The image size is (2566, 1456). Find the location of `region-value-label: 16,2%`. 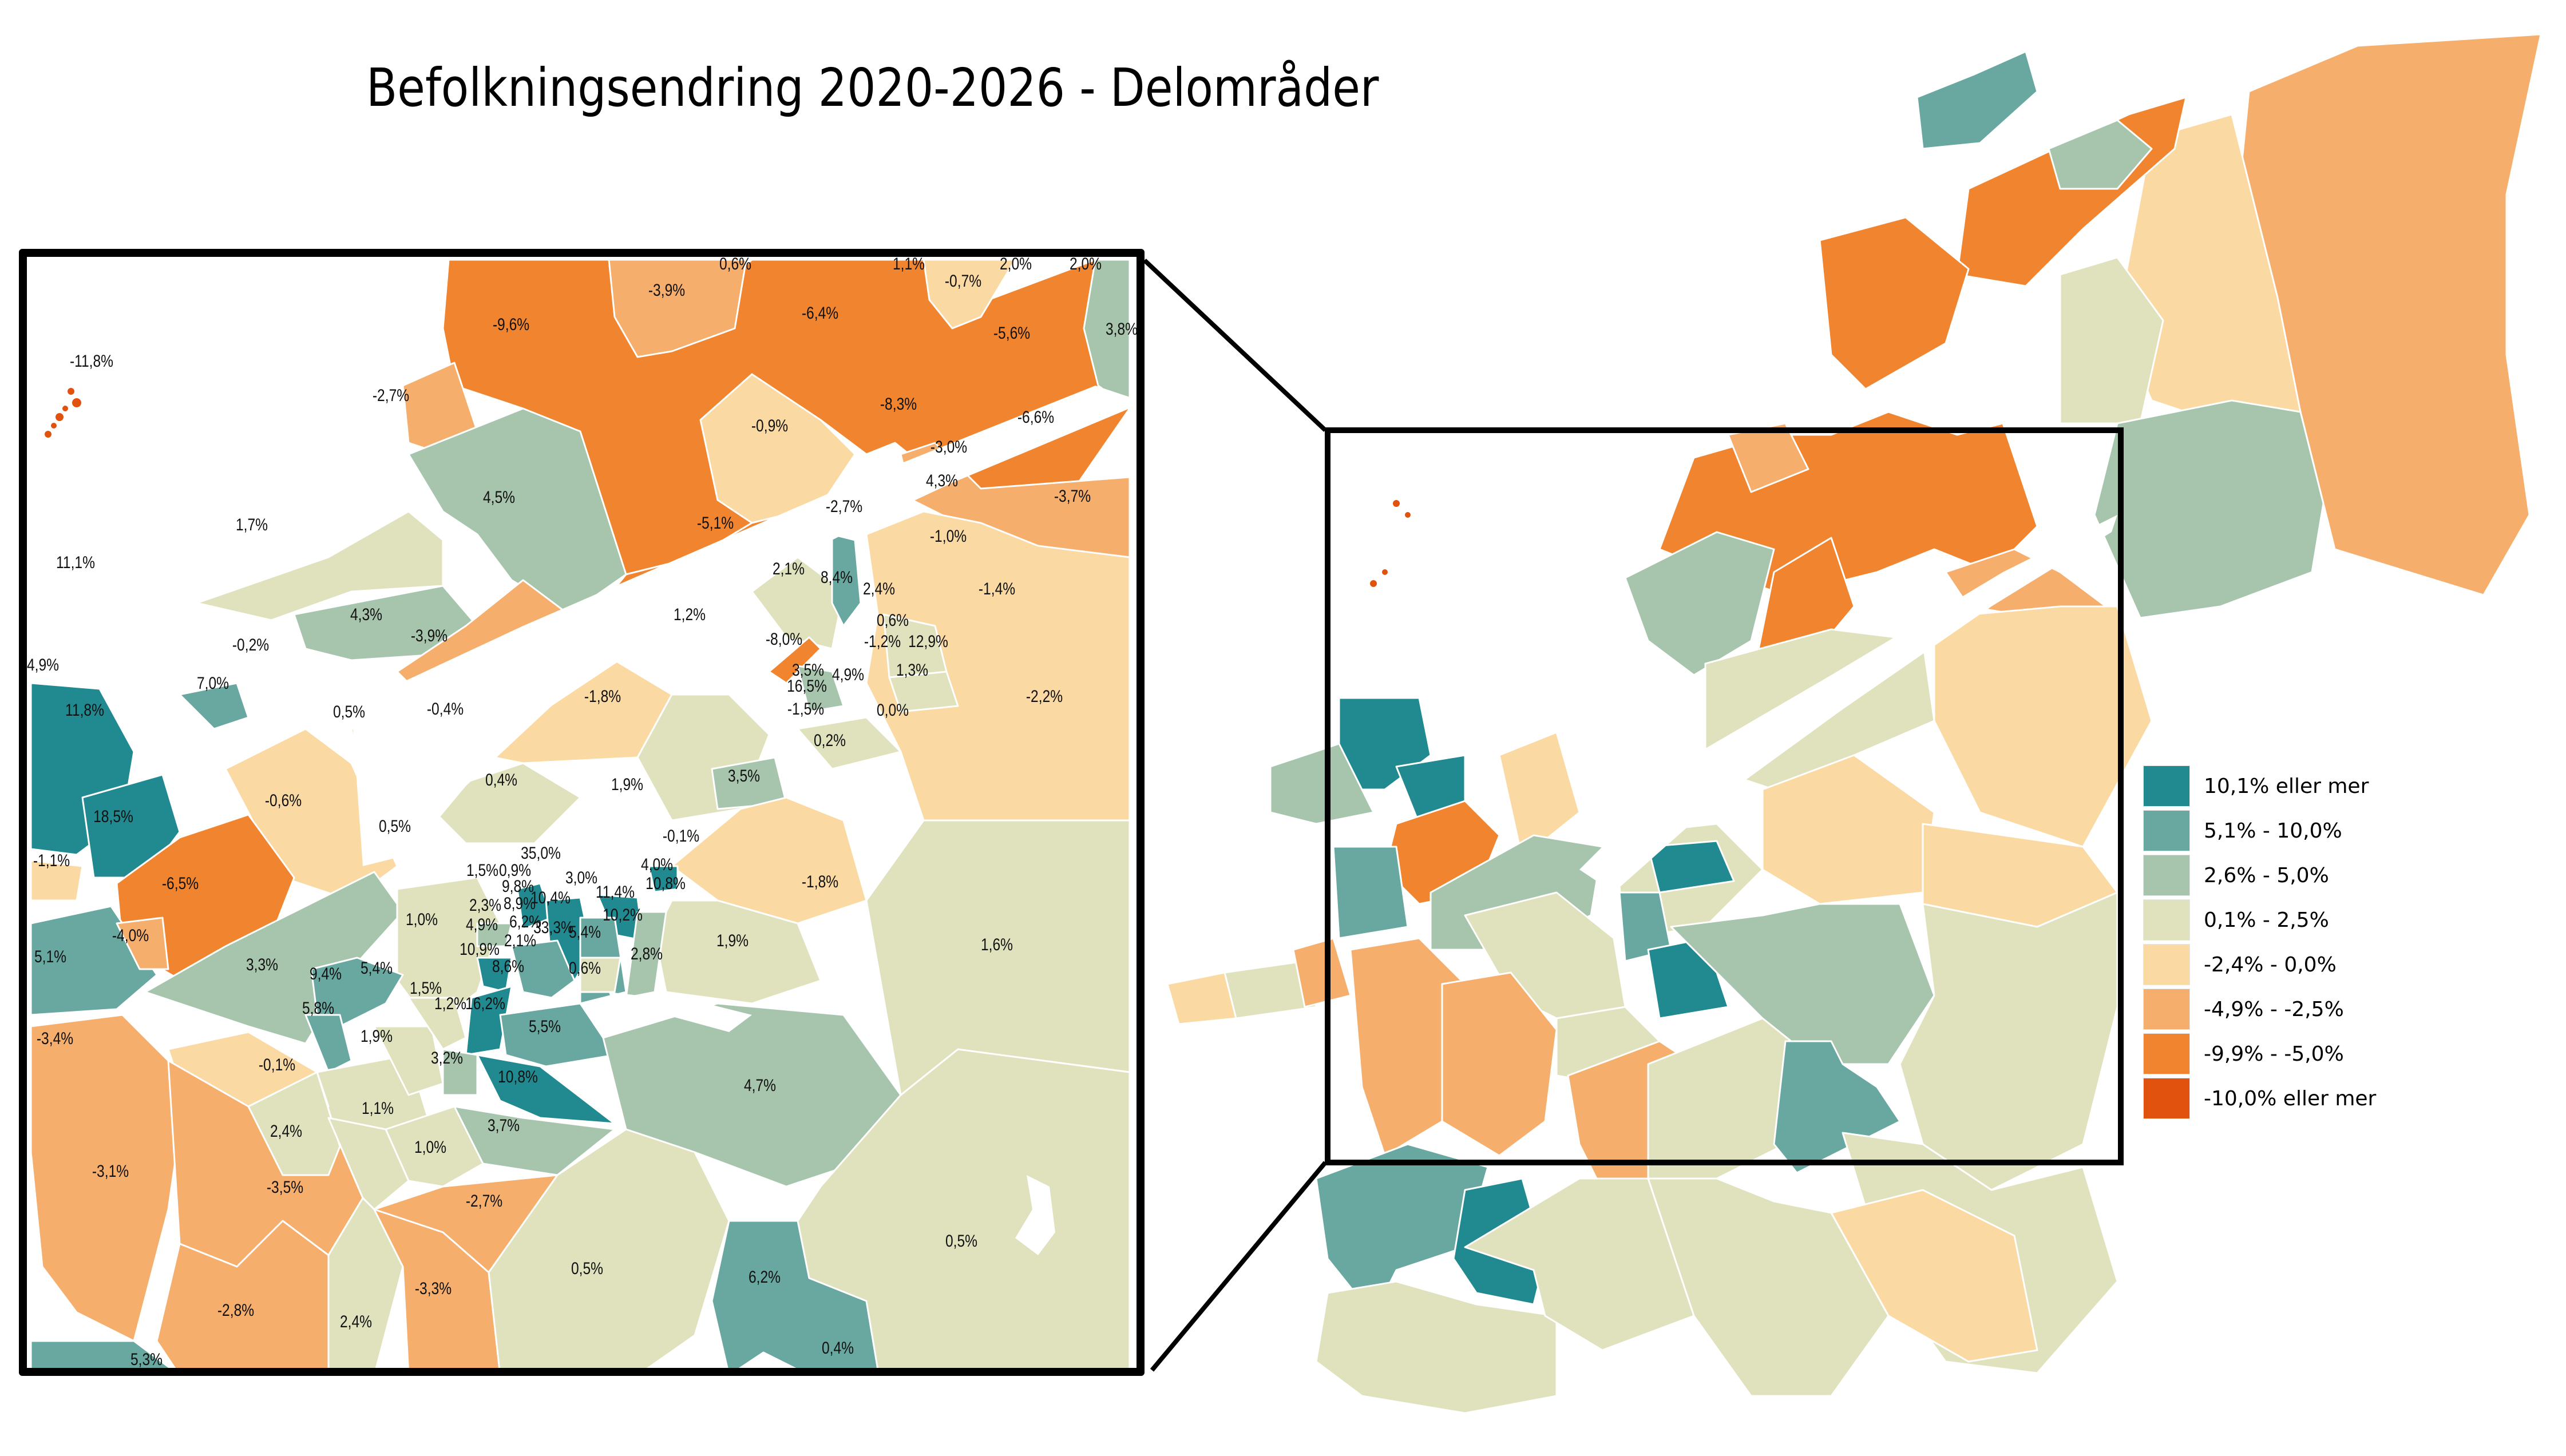

region-value-label: 16,2% is located at coordinates (485, 1004).